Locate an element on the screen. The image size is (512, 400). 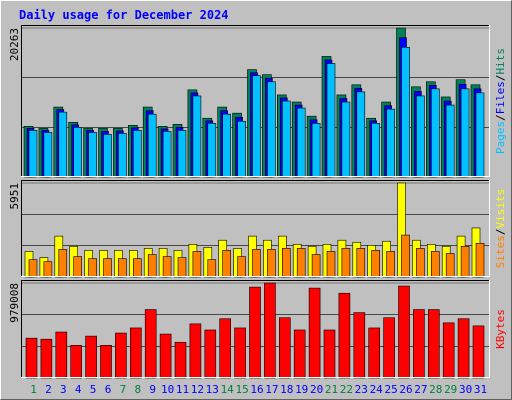
x-tick-label: 22 is located at coordinates (346, 389).